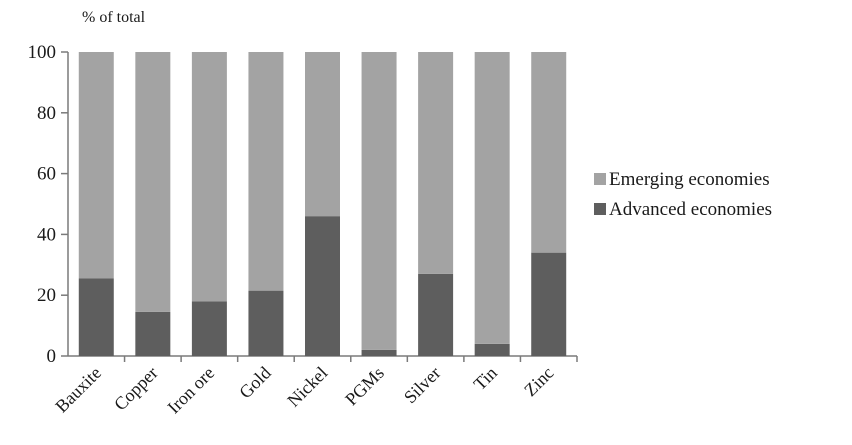  Describe the element at coordinates (114, 17) in the screenshot. I see `y-unit-label: % of total` at that location.